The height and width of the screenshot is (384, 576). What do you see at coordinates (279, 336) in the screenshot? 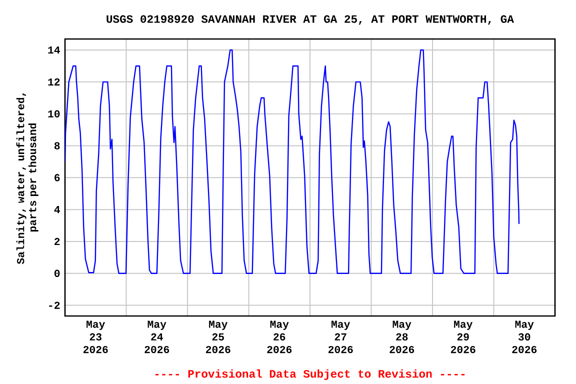
I see `x-tick-label: May 26 2026` at bounding box center [279, 336].